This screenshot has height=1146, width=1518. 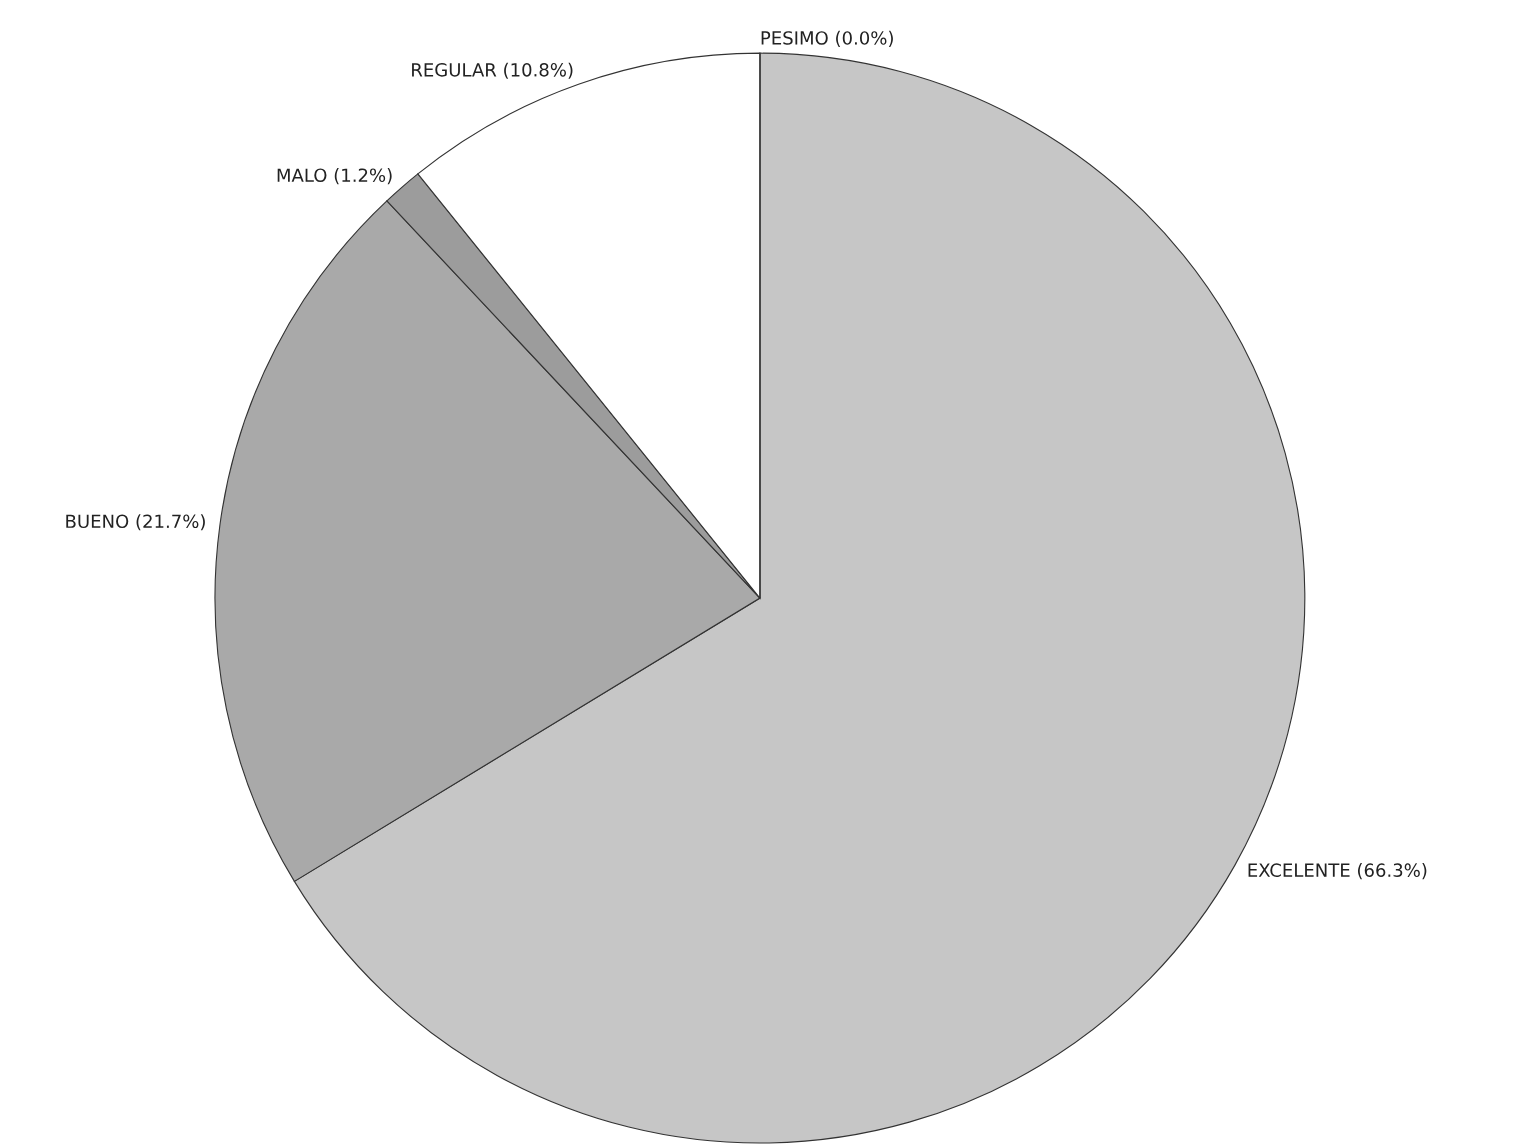 I want to click on slice-label: REGULAR (10.8%), so click(x=492, y=70).